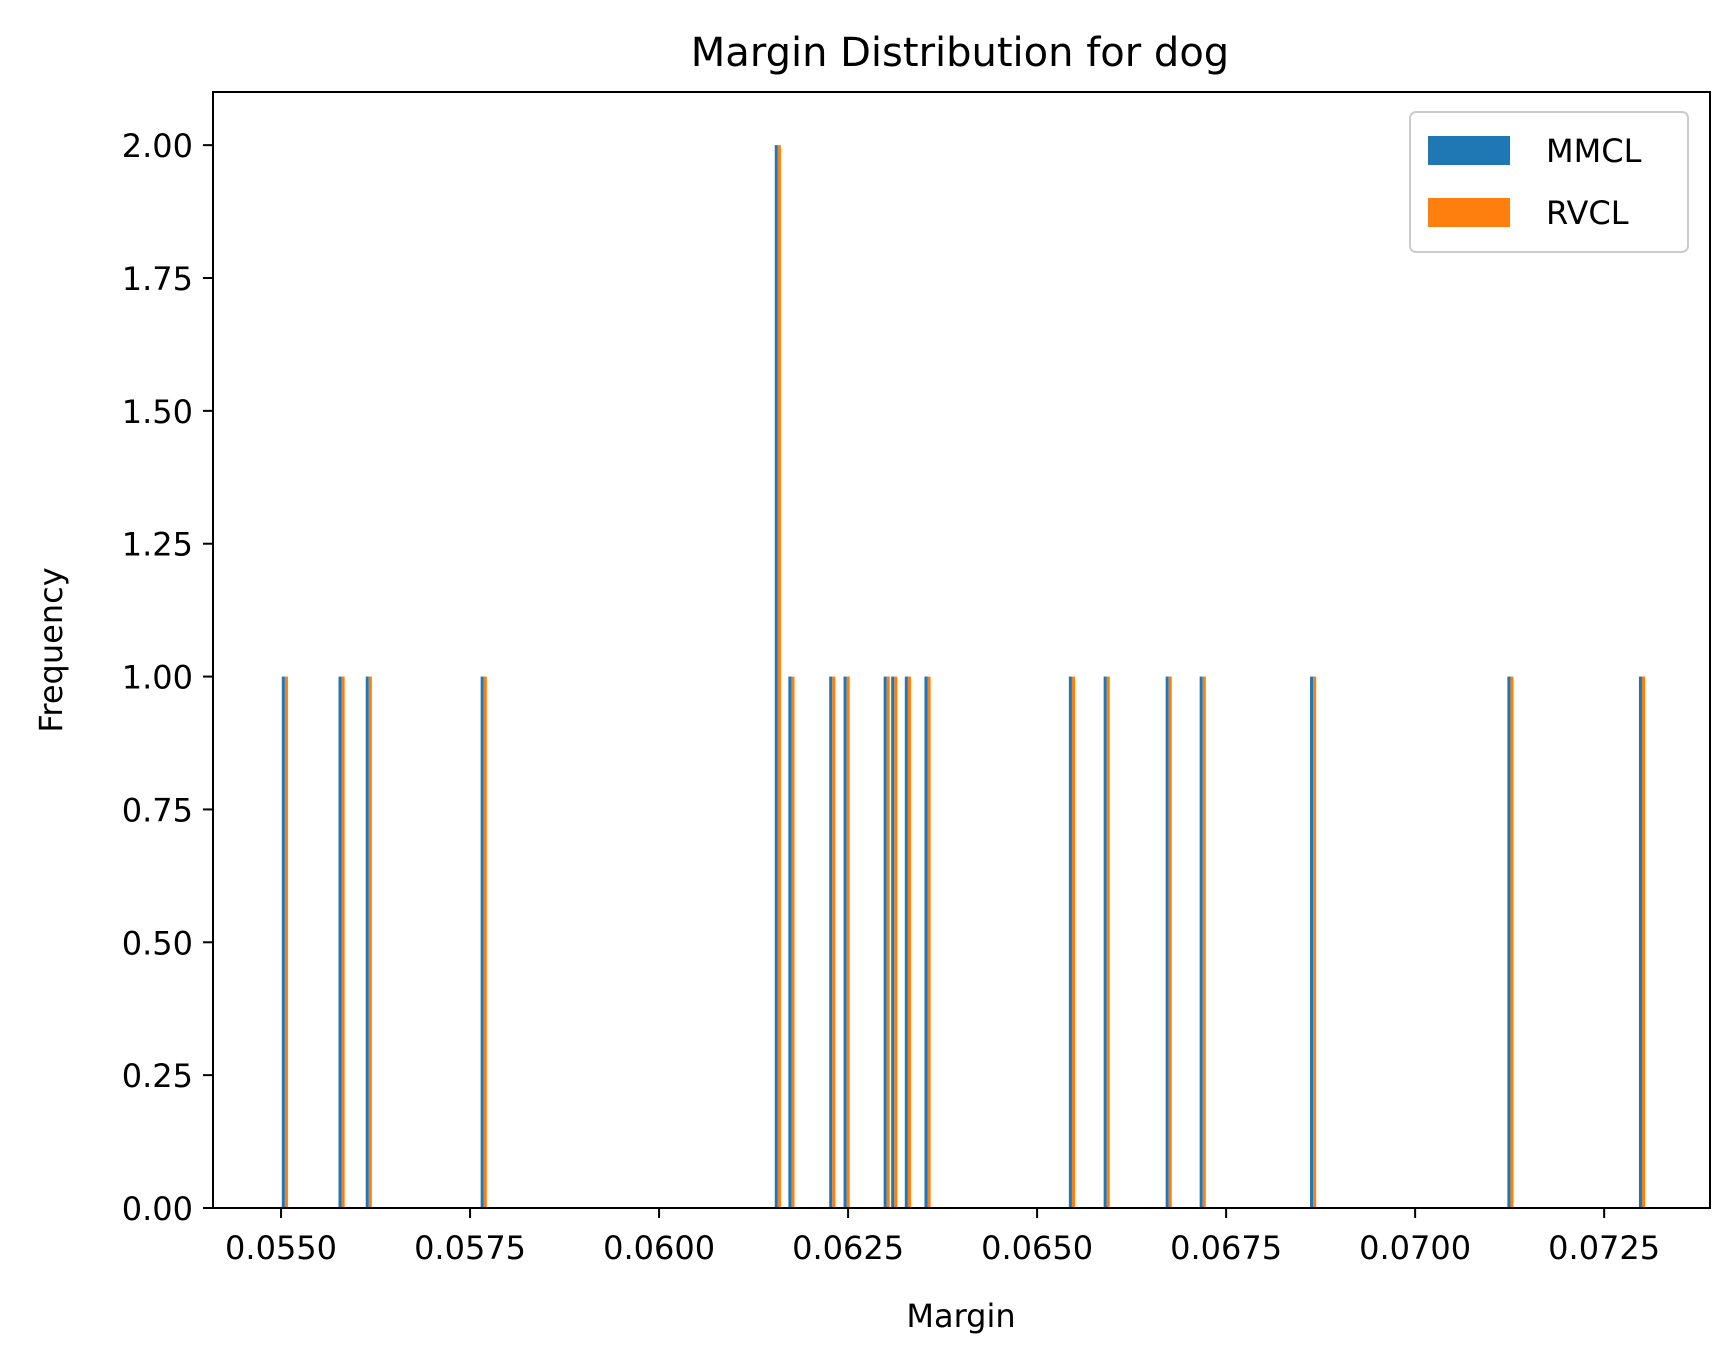 The height and width of the screenshot is (1361, 1728). I want to click on chart-title: Margin Distribution for dog, so click(960, 53).